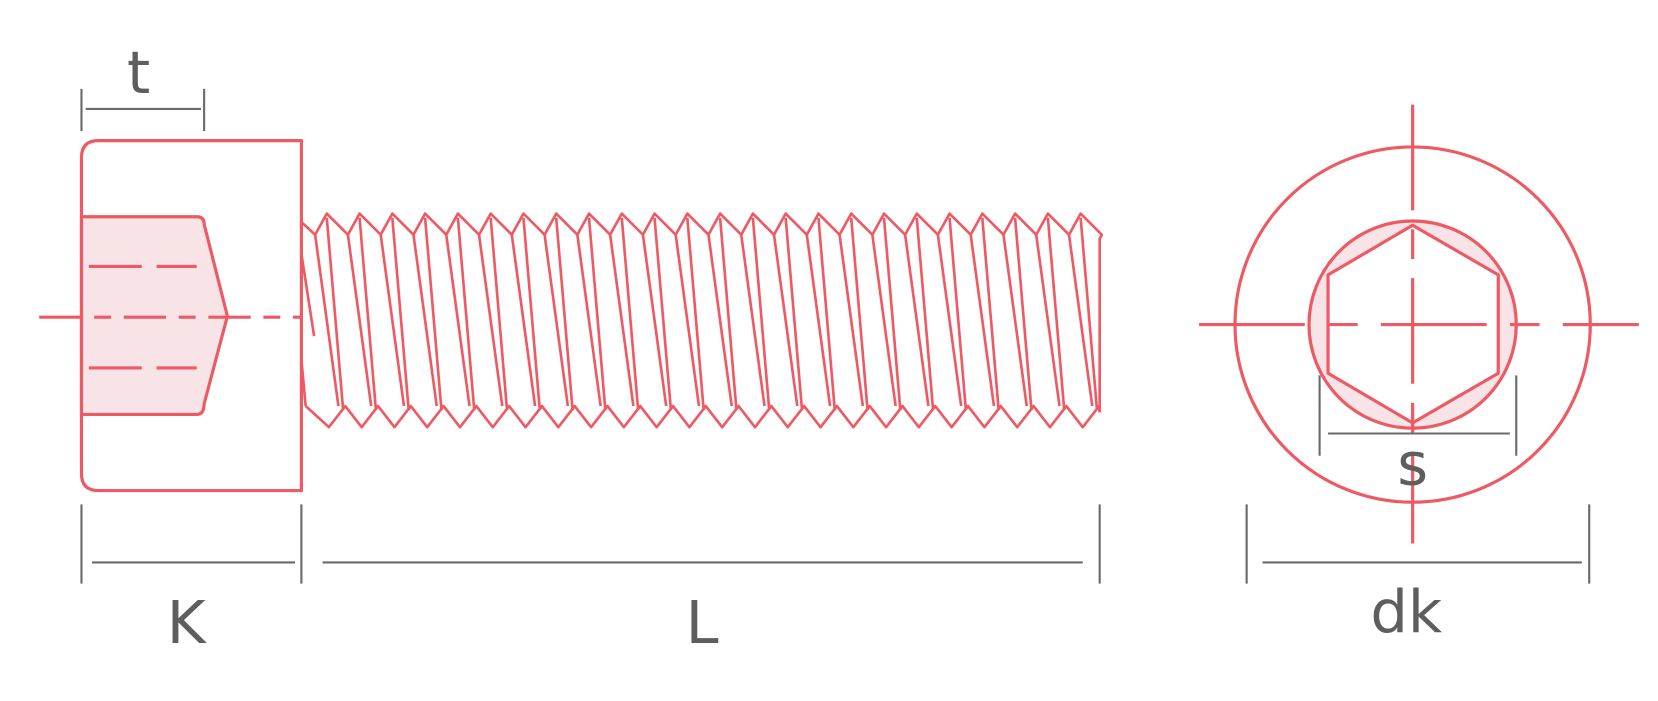 The image size is (1658, 701). What do you see at coordinates (1412, 463) in the screenshot?
I see `label-s: s` at bounding box center [1412, 463].